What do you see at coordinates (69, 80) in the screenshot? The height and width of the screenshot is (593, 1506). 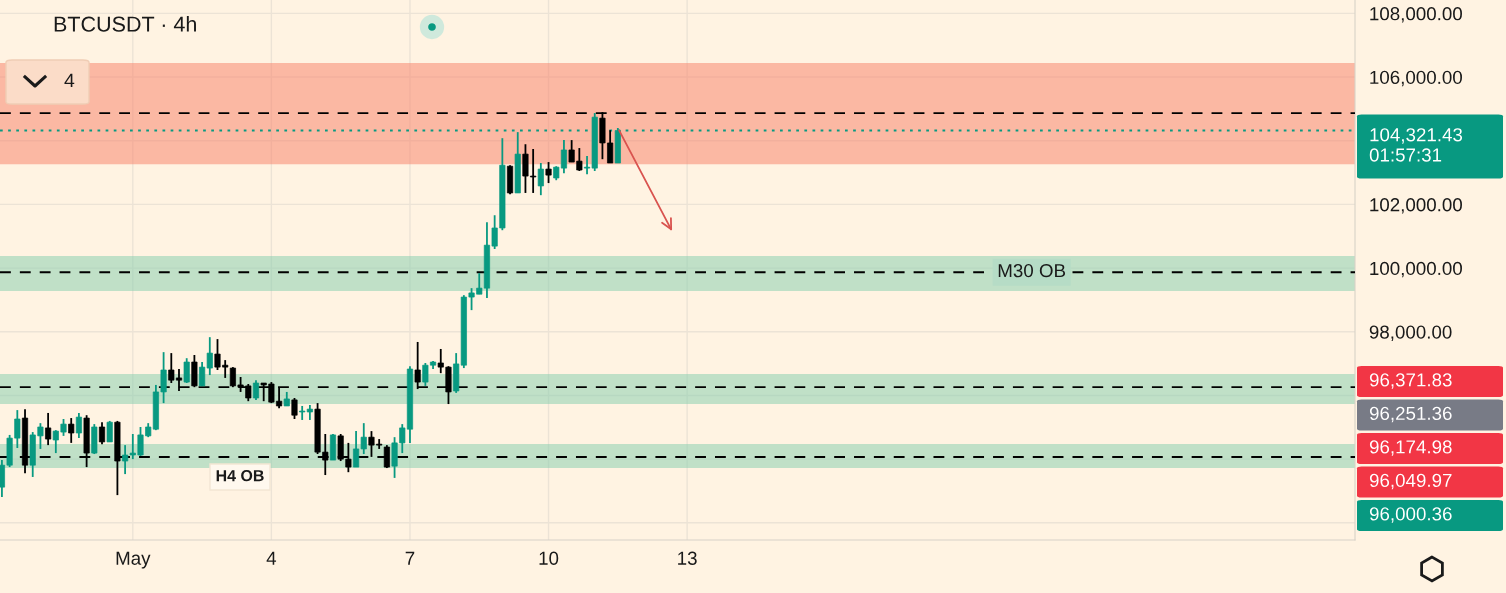 I see `annotation: 4` at bounding box center [69, 80].